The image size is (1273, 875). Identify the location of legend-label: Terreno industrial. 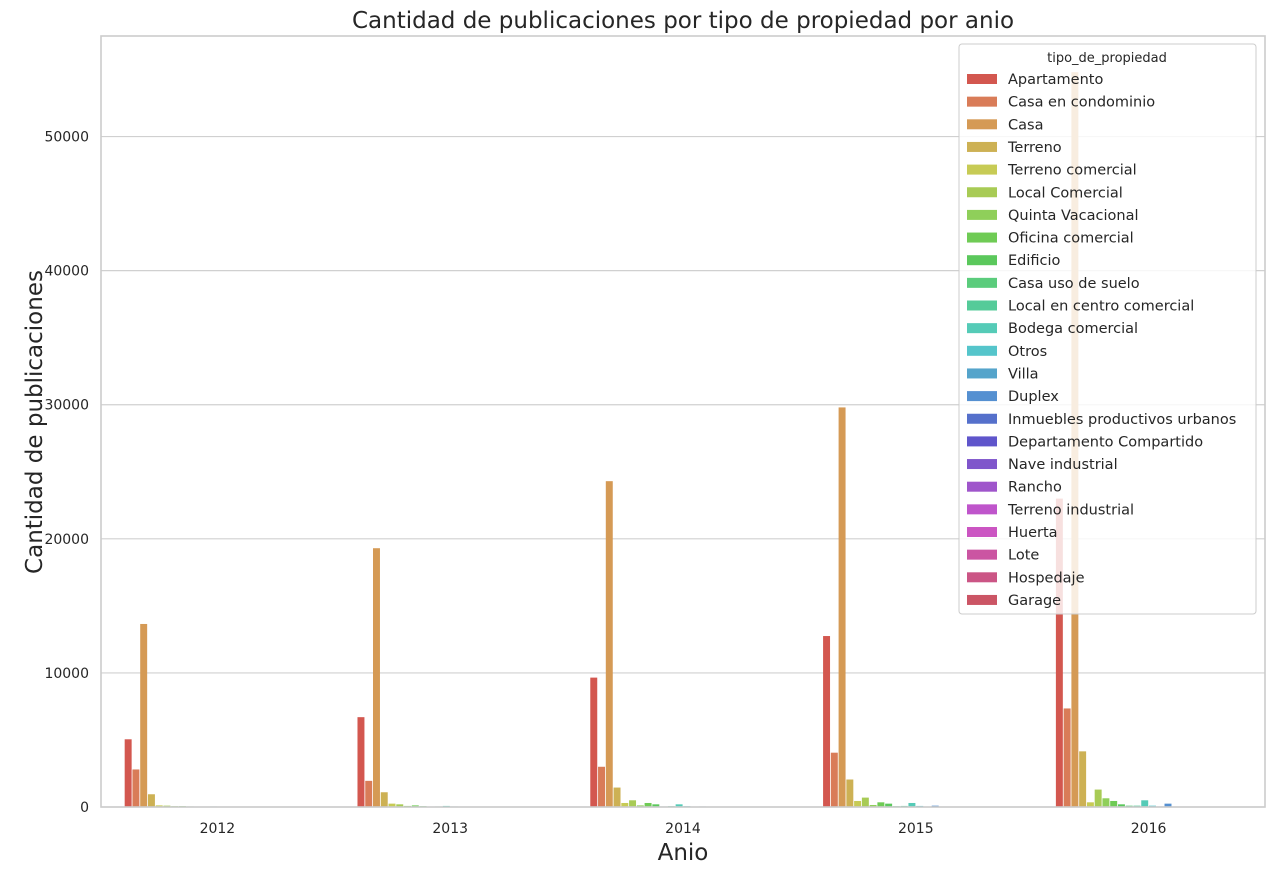
(1070, 510).